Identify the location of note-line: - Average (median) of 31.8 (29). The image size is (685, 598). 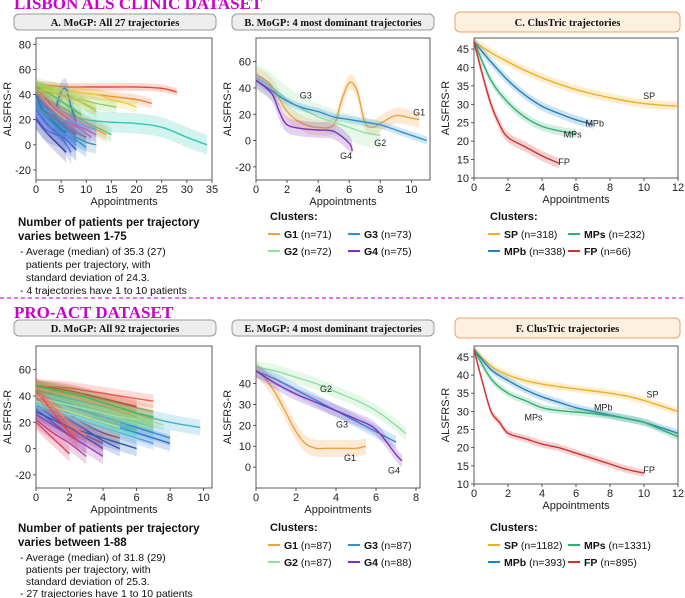
(93, 558).